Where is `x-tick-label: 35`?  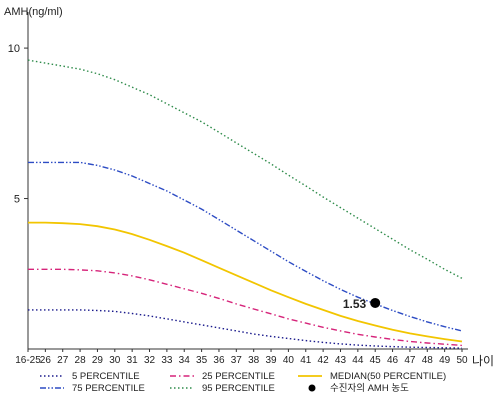 x-tick-label: 35 is located at coordinates (202, 360).